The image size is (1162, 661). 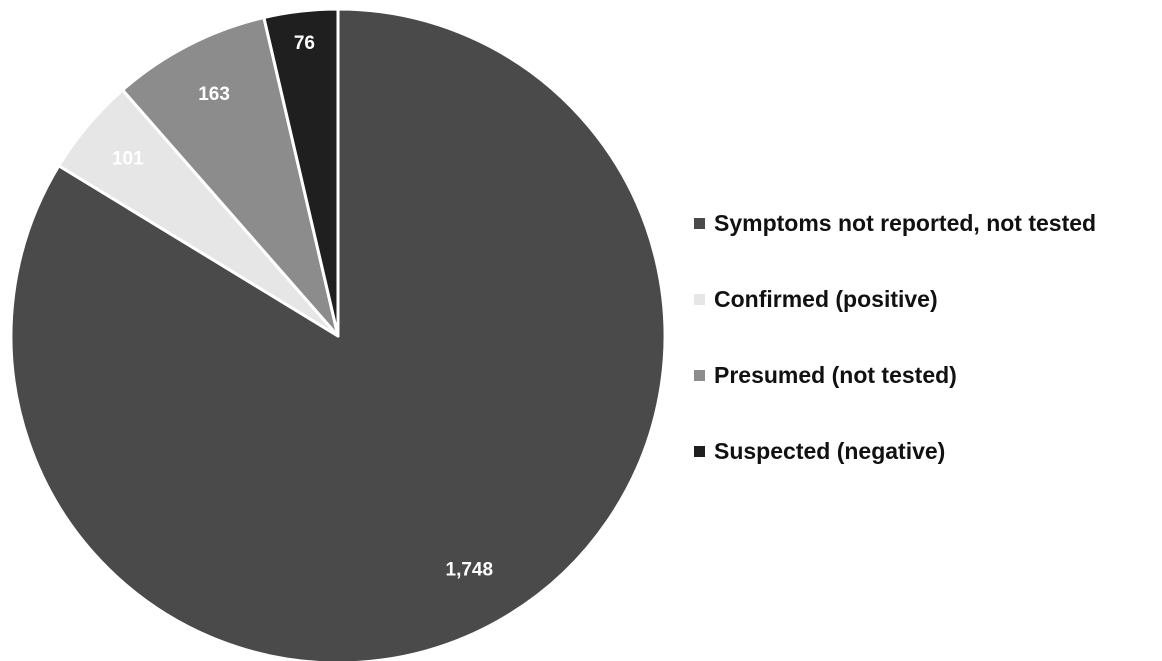 I want to click on legend-item-presumed: Presumed (not tested), so click(x=928, y=375).